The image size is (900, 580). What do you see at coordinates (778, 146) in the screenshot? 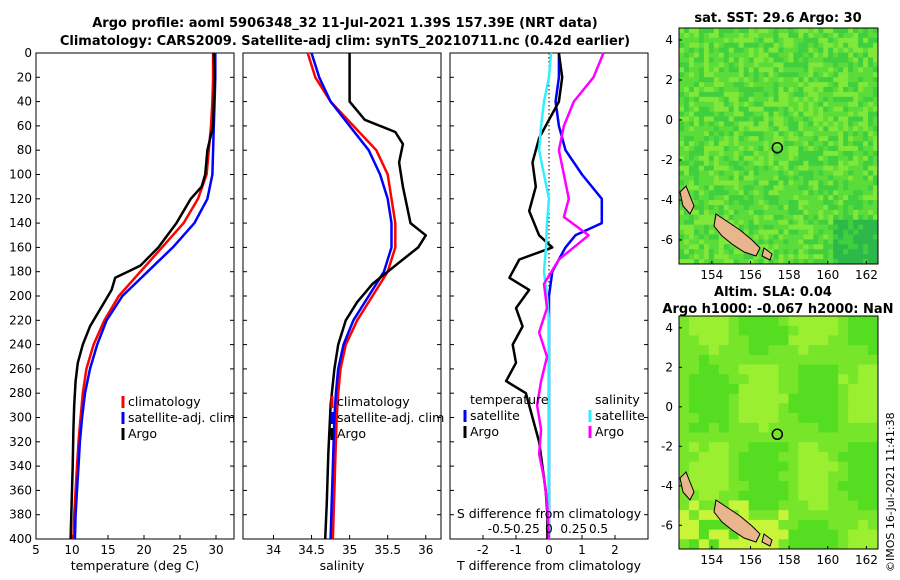
I see `sst-map-frame` at bounding box center [778, 146].